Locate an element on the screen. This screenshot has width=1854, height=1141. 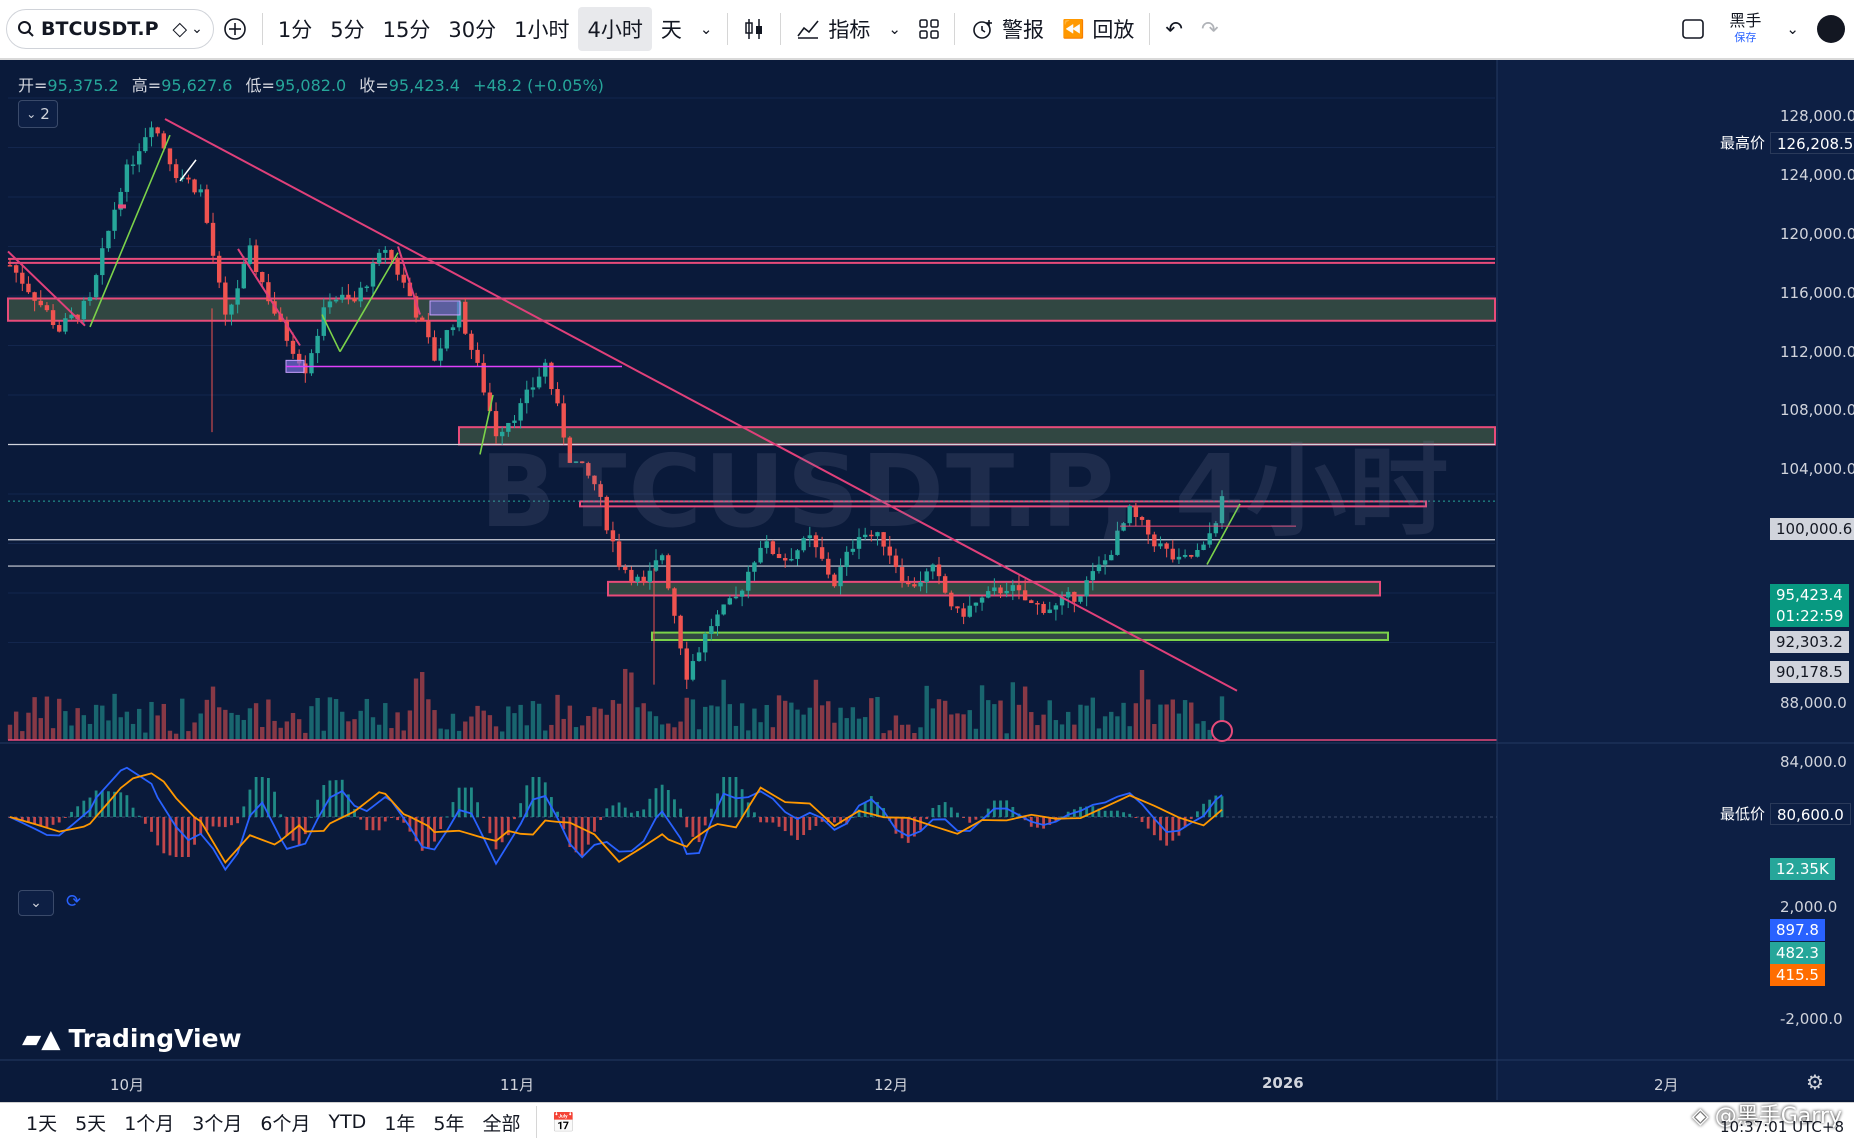
range-1d: 1天 is located at coordinates (42, 1123).